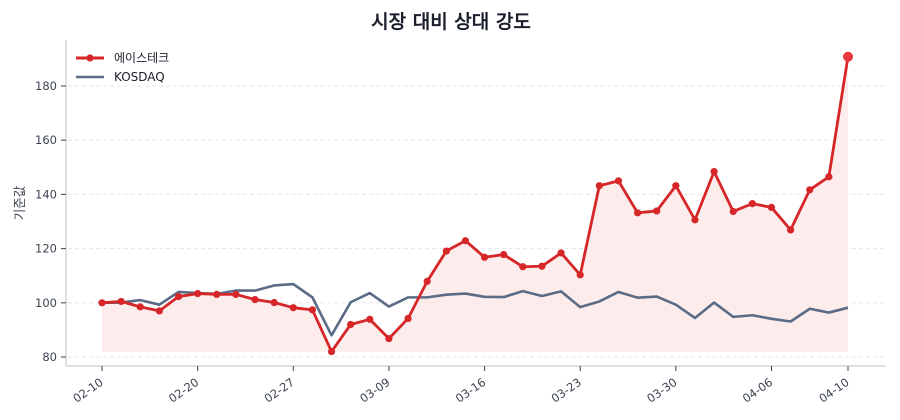  I want to click on x-tick-label: 02-27, so click(279, 390).